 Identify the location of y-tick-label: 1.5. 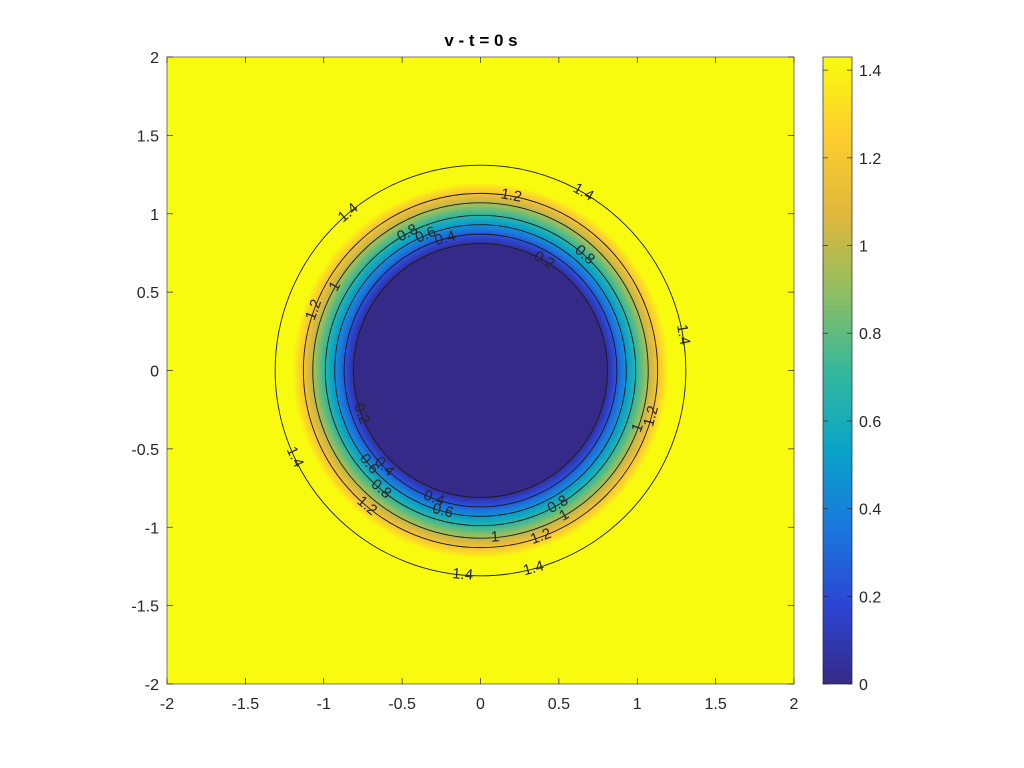
(148, 136).